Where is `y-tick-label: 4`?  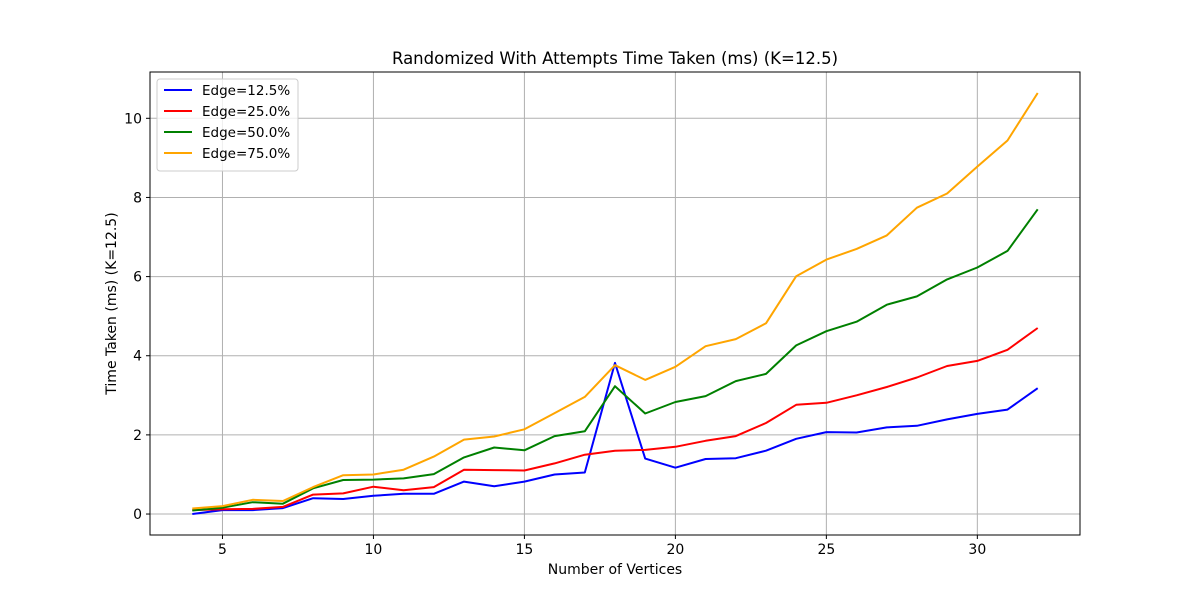
y-tick-label: 4 is located at coordinates (137, 357).